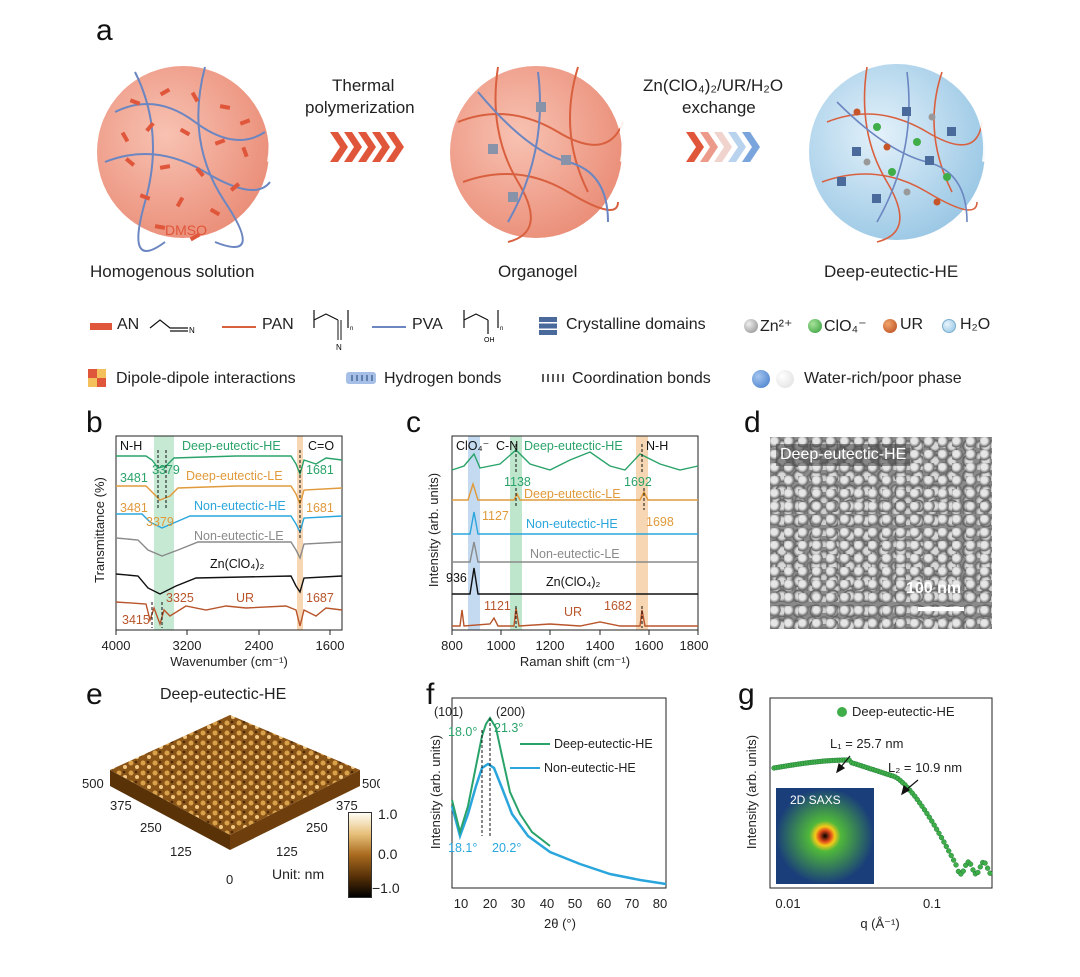  I want to click on organogel-label: Organogel, so click(538, 271).